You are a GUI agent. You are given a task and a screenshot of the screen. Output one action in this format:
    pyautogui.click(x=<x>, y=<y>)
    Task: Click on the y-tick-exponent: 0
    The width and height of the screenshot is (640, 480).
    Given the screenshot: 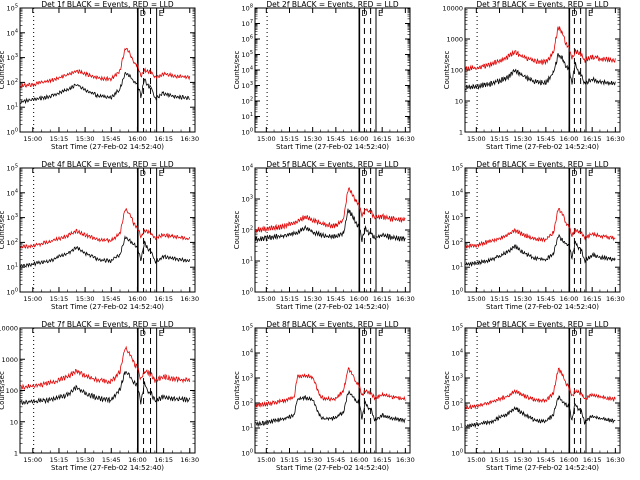 What is the action you would take?
    pyautogui.click(x=16, y=291)
    